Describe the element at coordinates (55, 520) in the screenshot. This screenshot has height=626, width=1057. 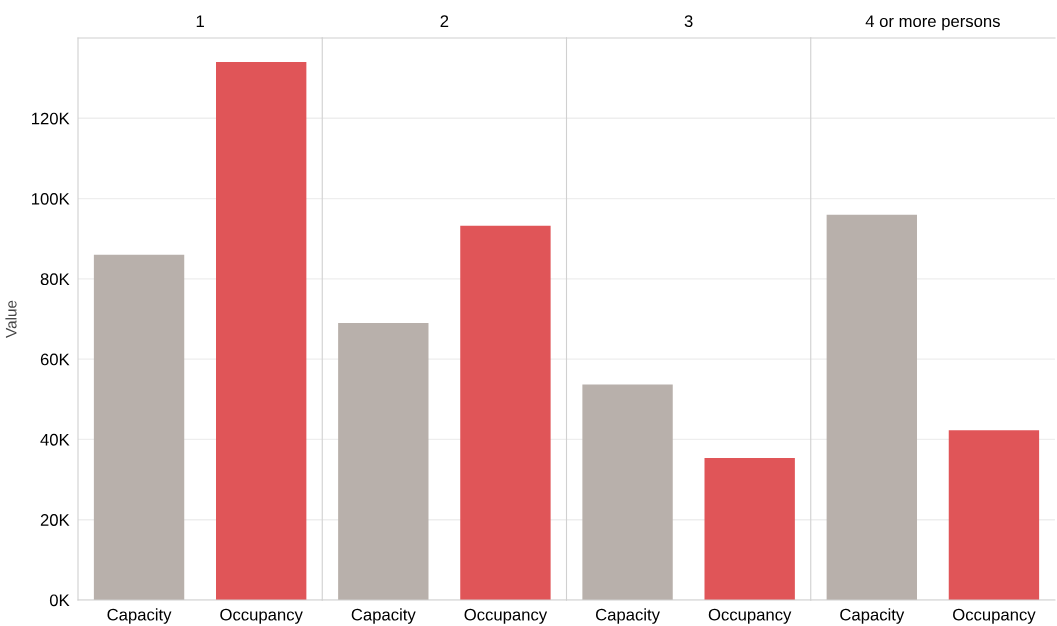
I see `y-tick-label: 20K` at that location.